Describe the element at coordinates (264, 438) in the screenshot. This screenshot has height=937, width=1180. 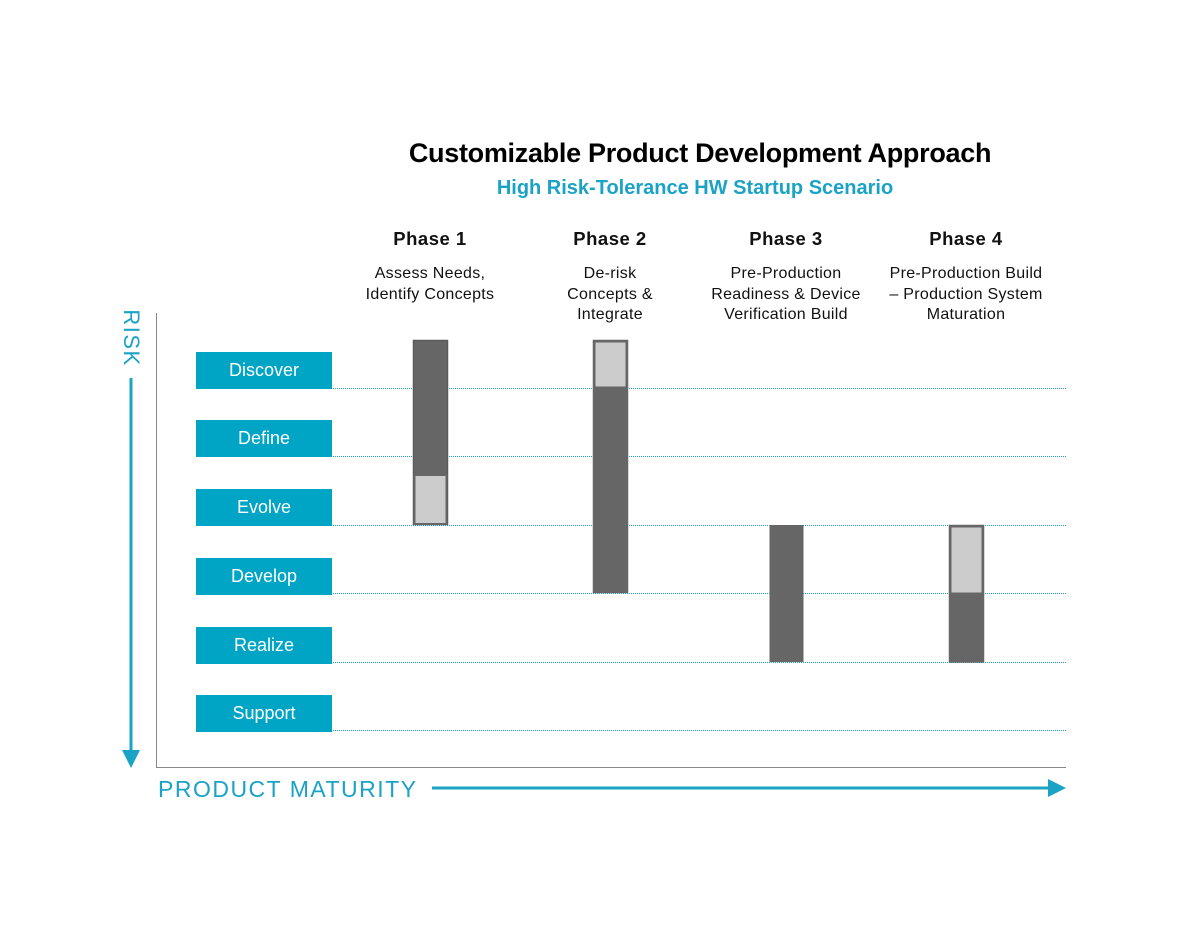
I see `stage-define: Define` at that location.